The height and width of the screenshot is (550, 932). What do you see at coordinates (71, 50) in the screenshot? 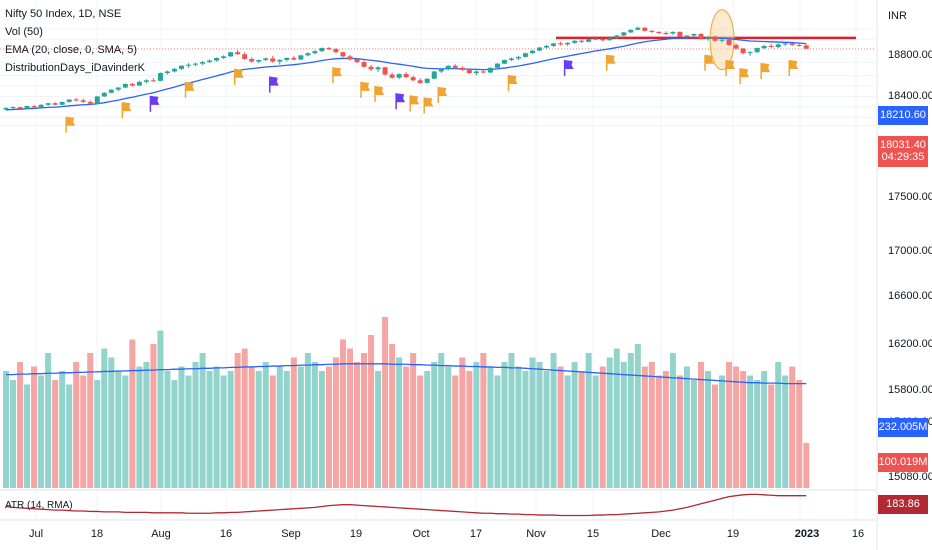
I see `legend-ema: EMA (20, close, 0, SMA, 5)` at bounding box center [71, 50].